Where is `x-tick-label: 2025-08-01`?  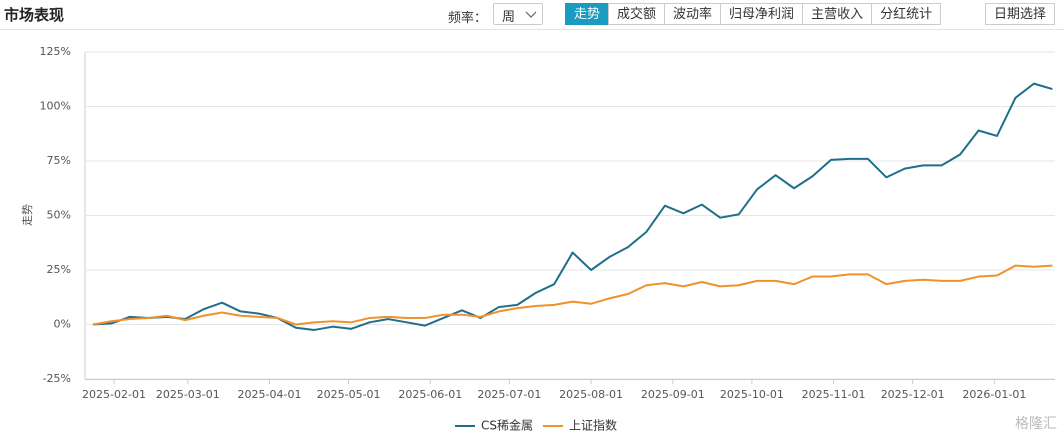 x-tick-label: 2025-08-01 is located at coordinates (591, 394).